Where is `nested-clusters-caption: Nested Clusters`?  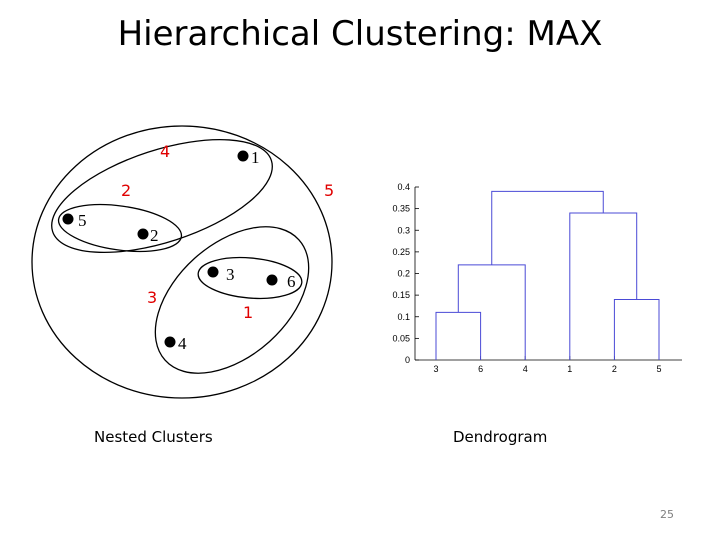
nested-clusters-caption: Nested Clusters is located at coordinates (153, 437).